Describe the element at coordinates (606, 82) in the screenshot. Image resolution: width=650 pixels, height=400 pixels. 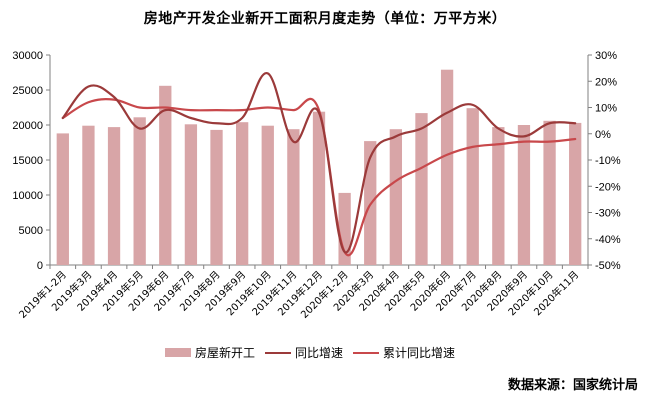
I see `y-right-tick: 20%` at that location.